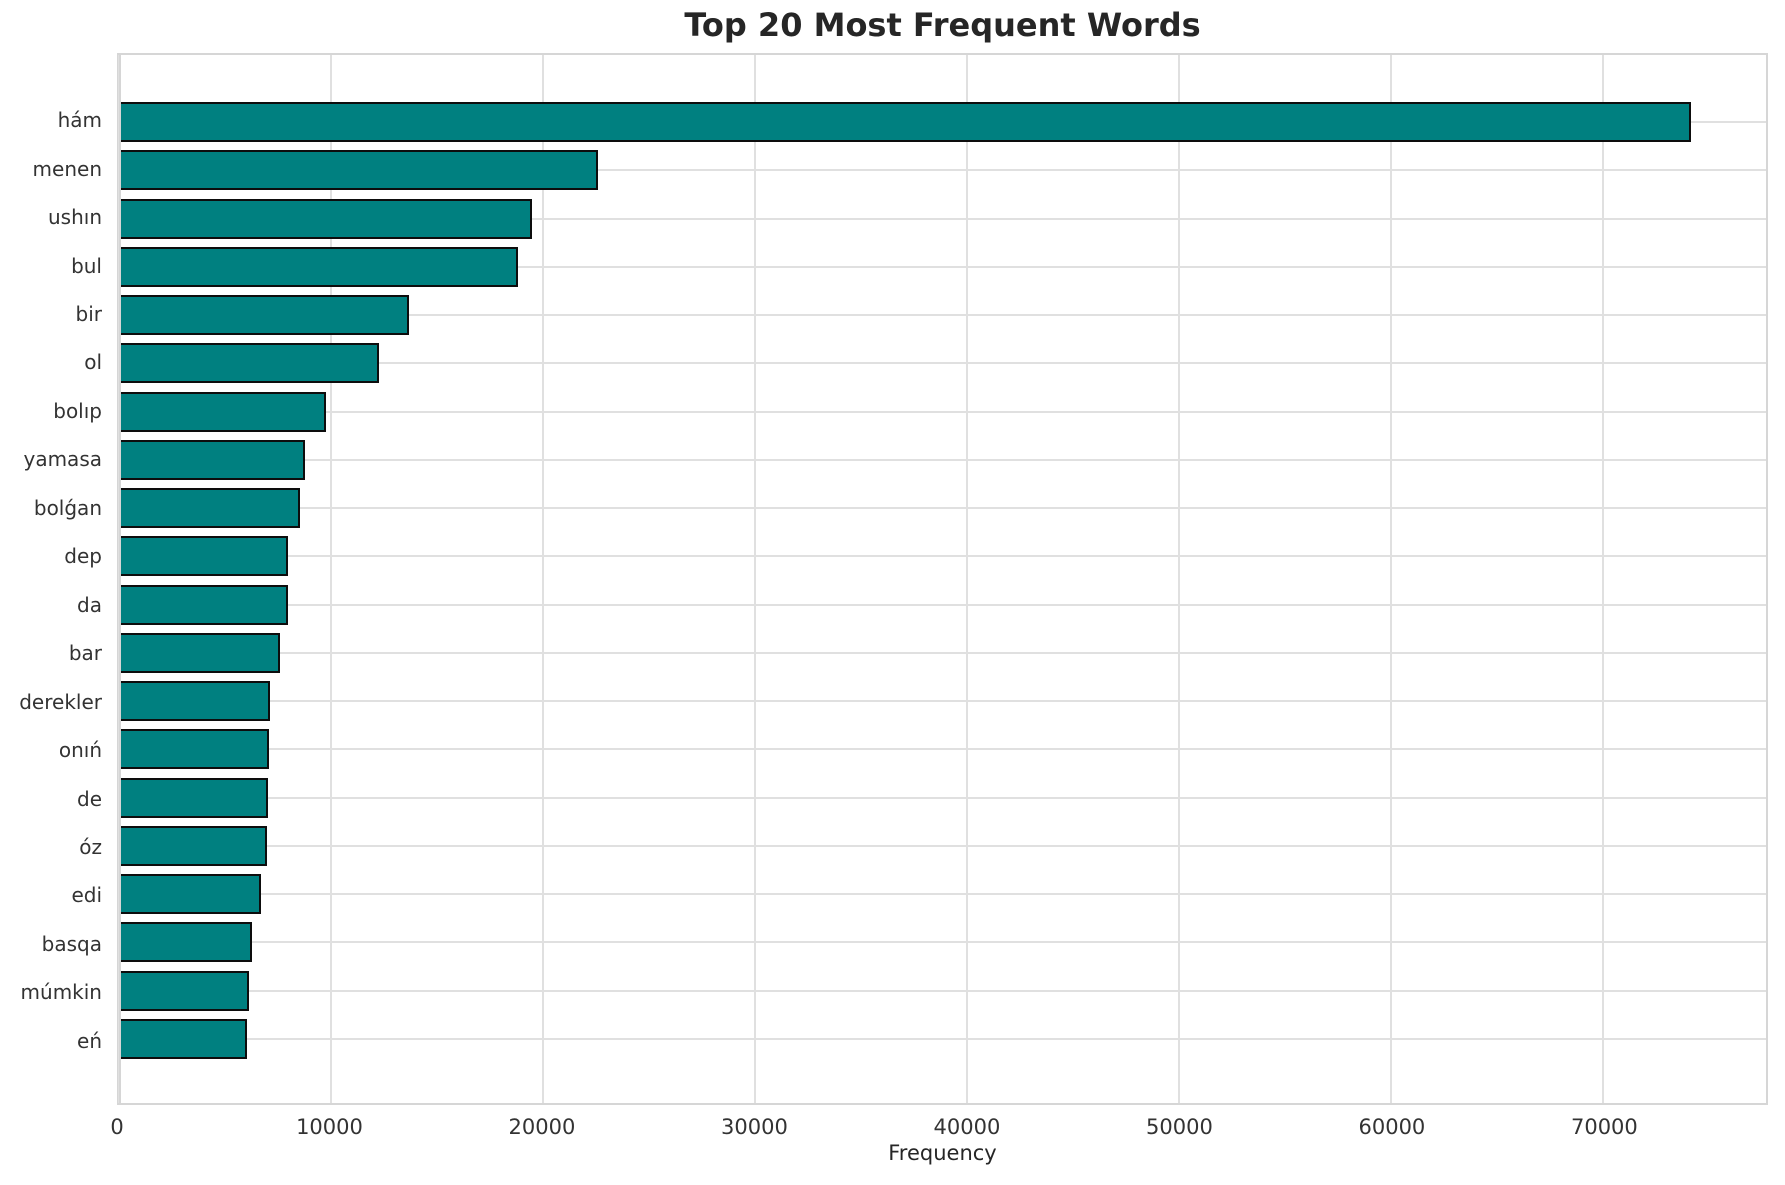 This screenshot has height=1185, width=1785. I want to click on y-tick-label: bolıp, so click(77, 410).